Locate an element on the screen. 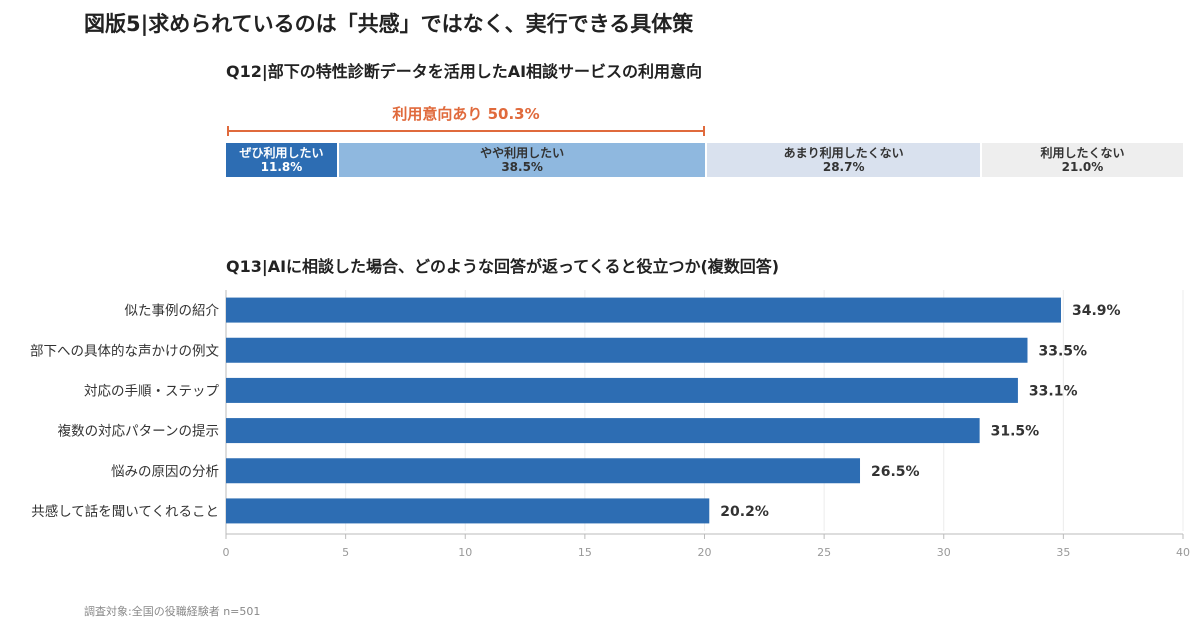 This screenshot has height=630, width=1200. q12-segment: 利用したくない 21.0% is located at coordinates (1082, 160).